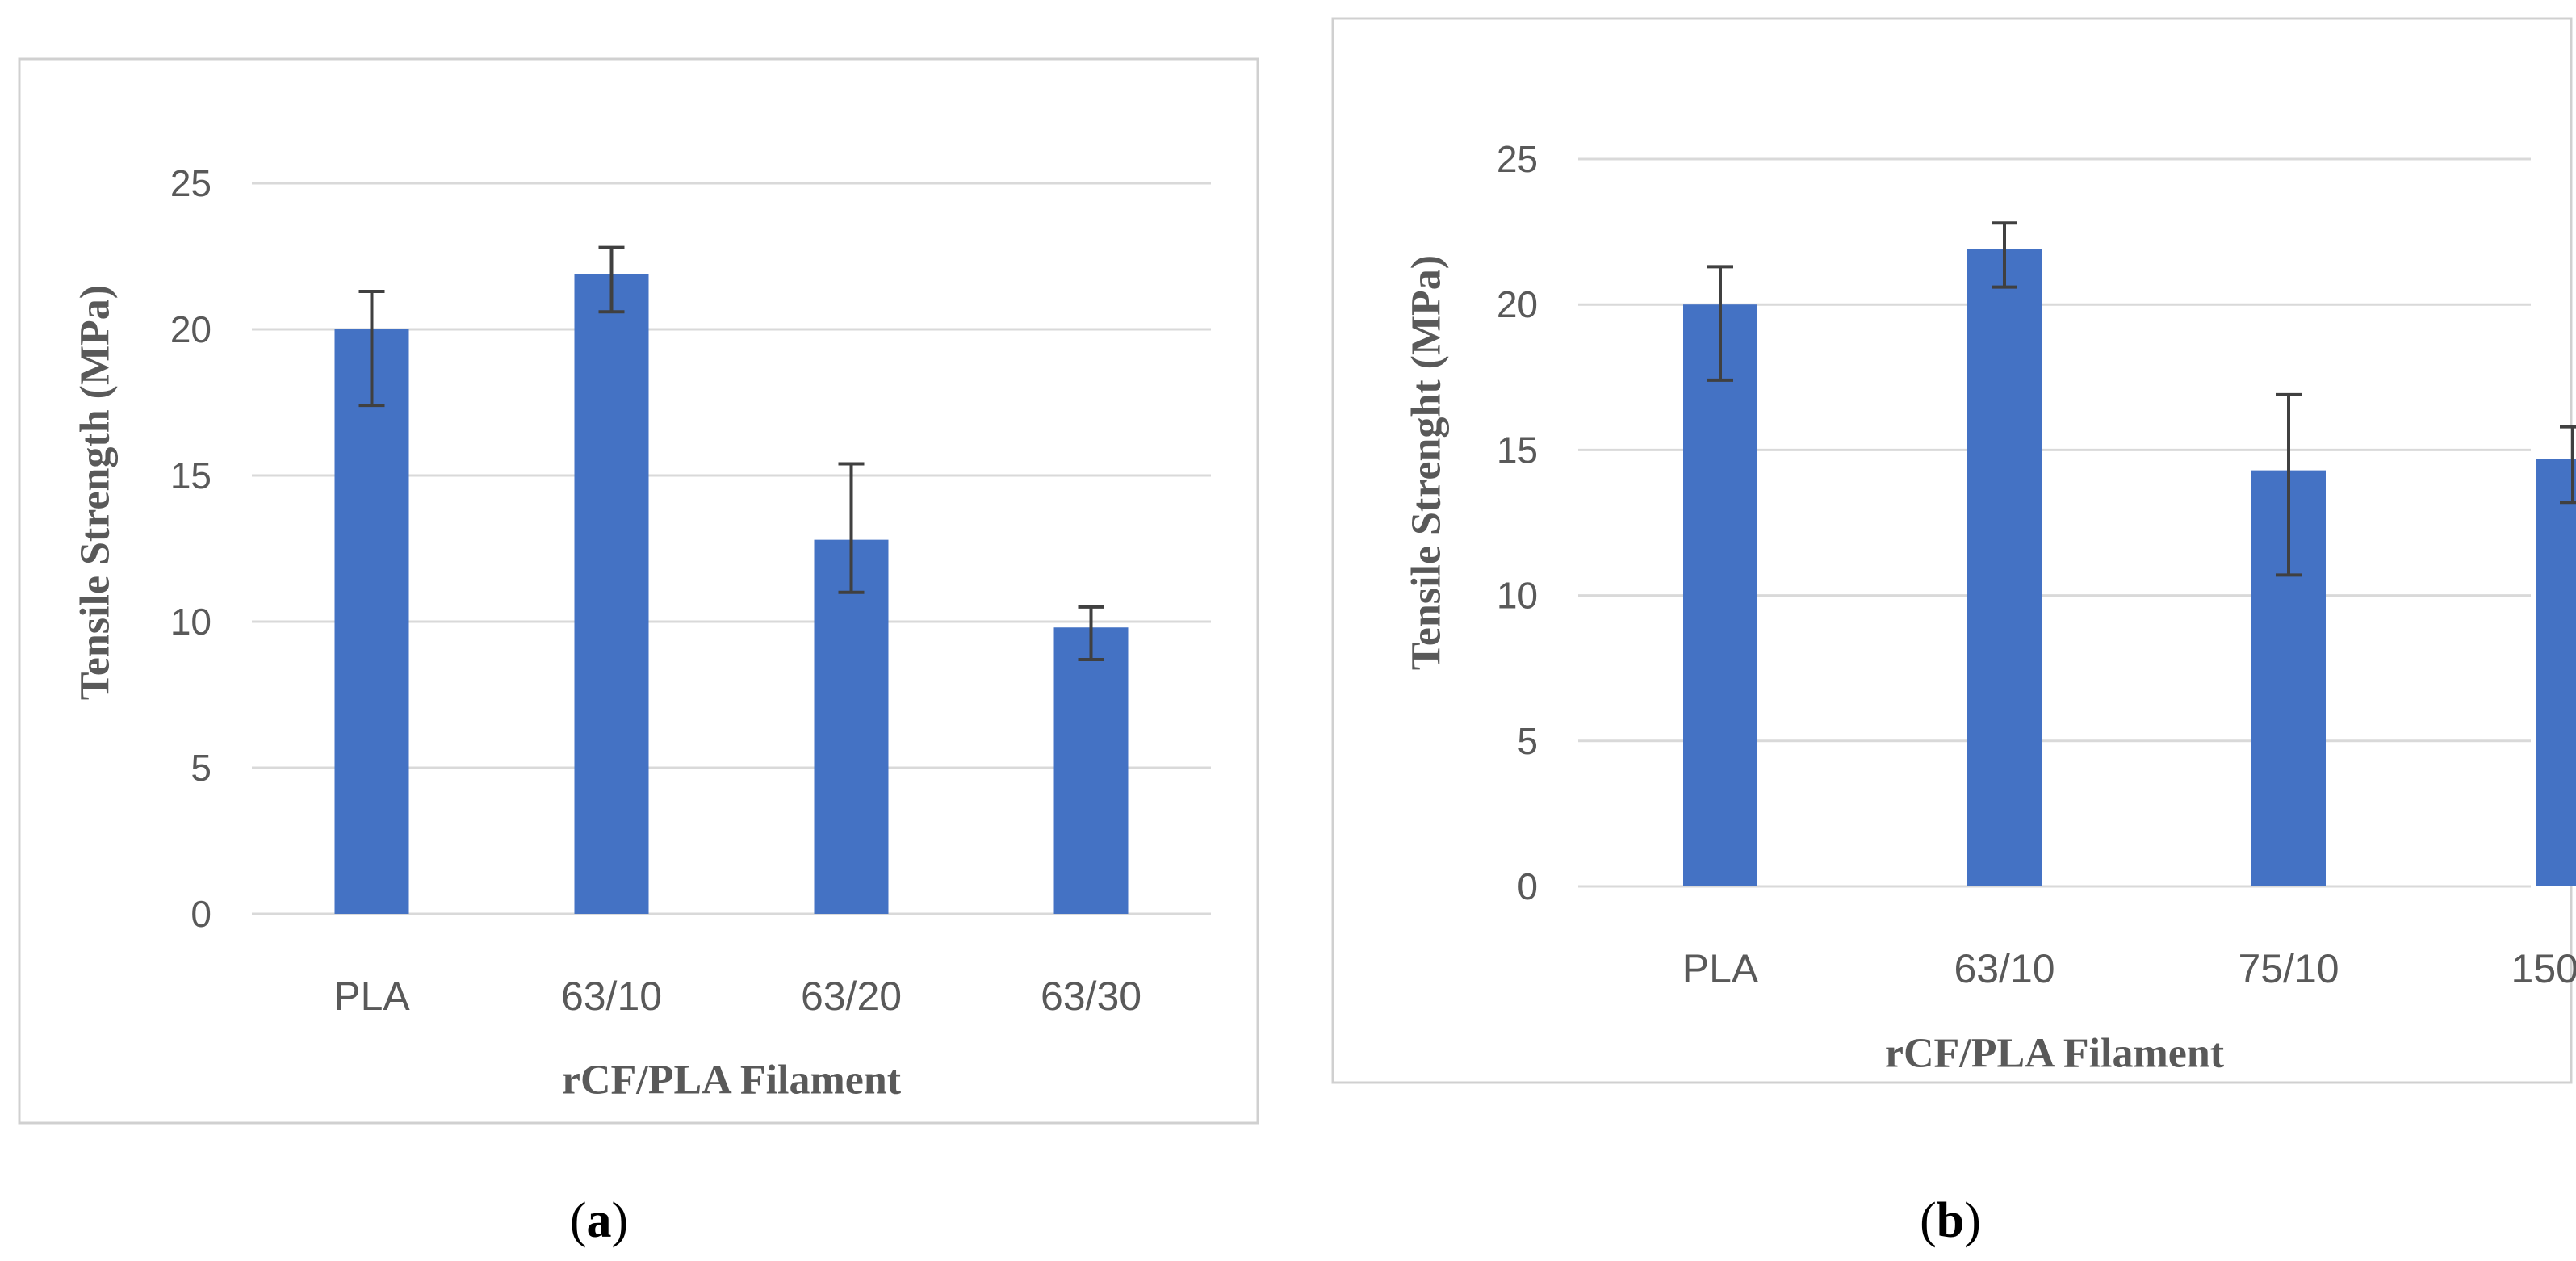  I want to click on bar-150/10, so click(2556, 672).